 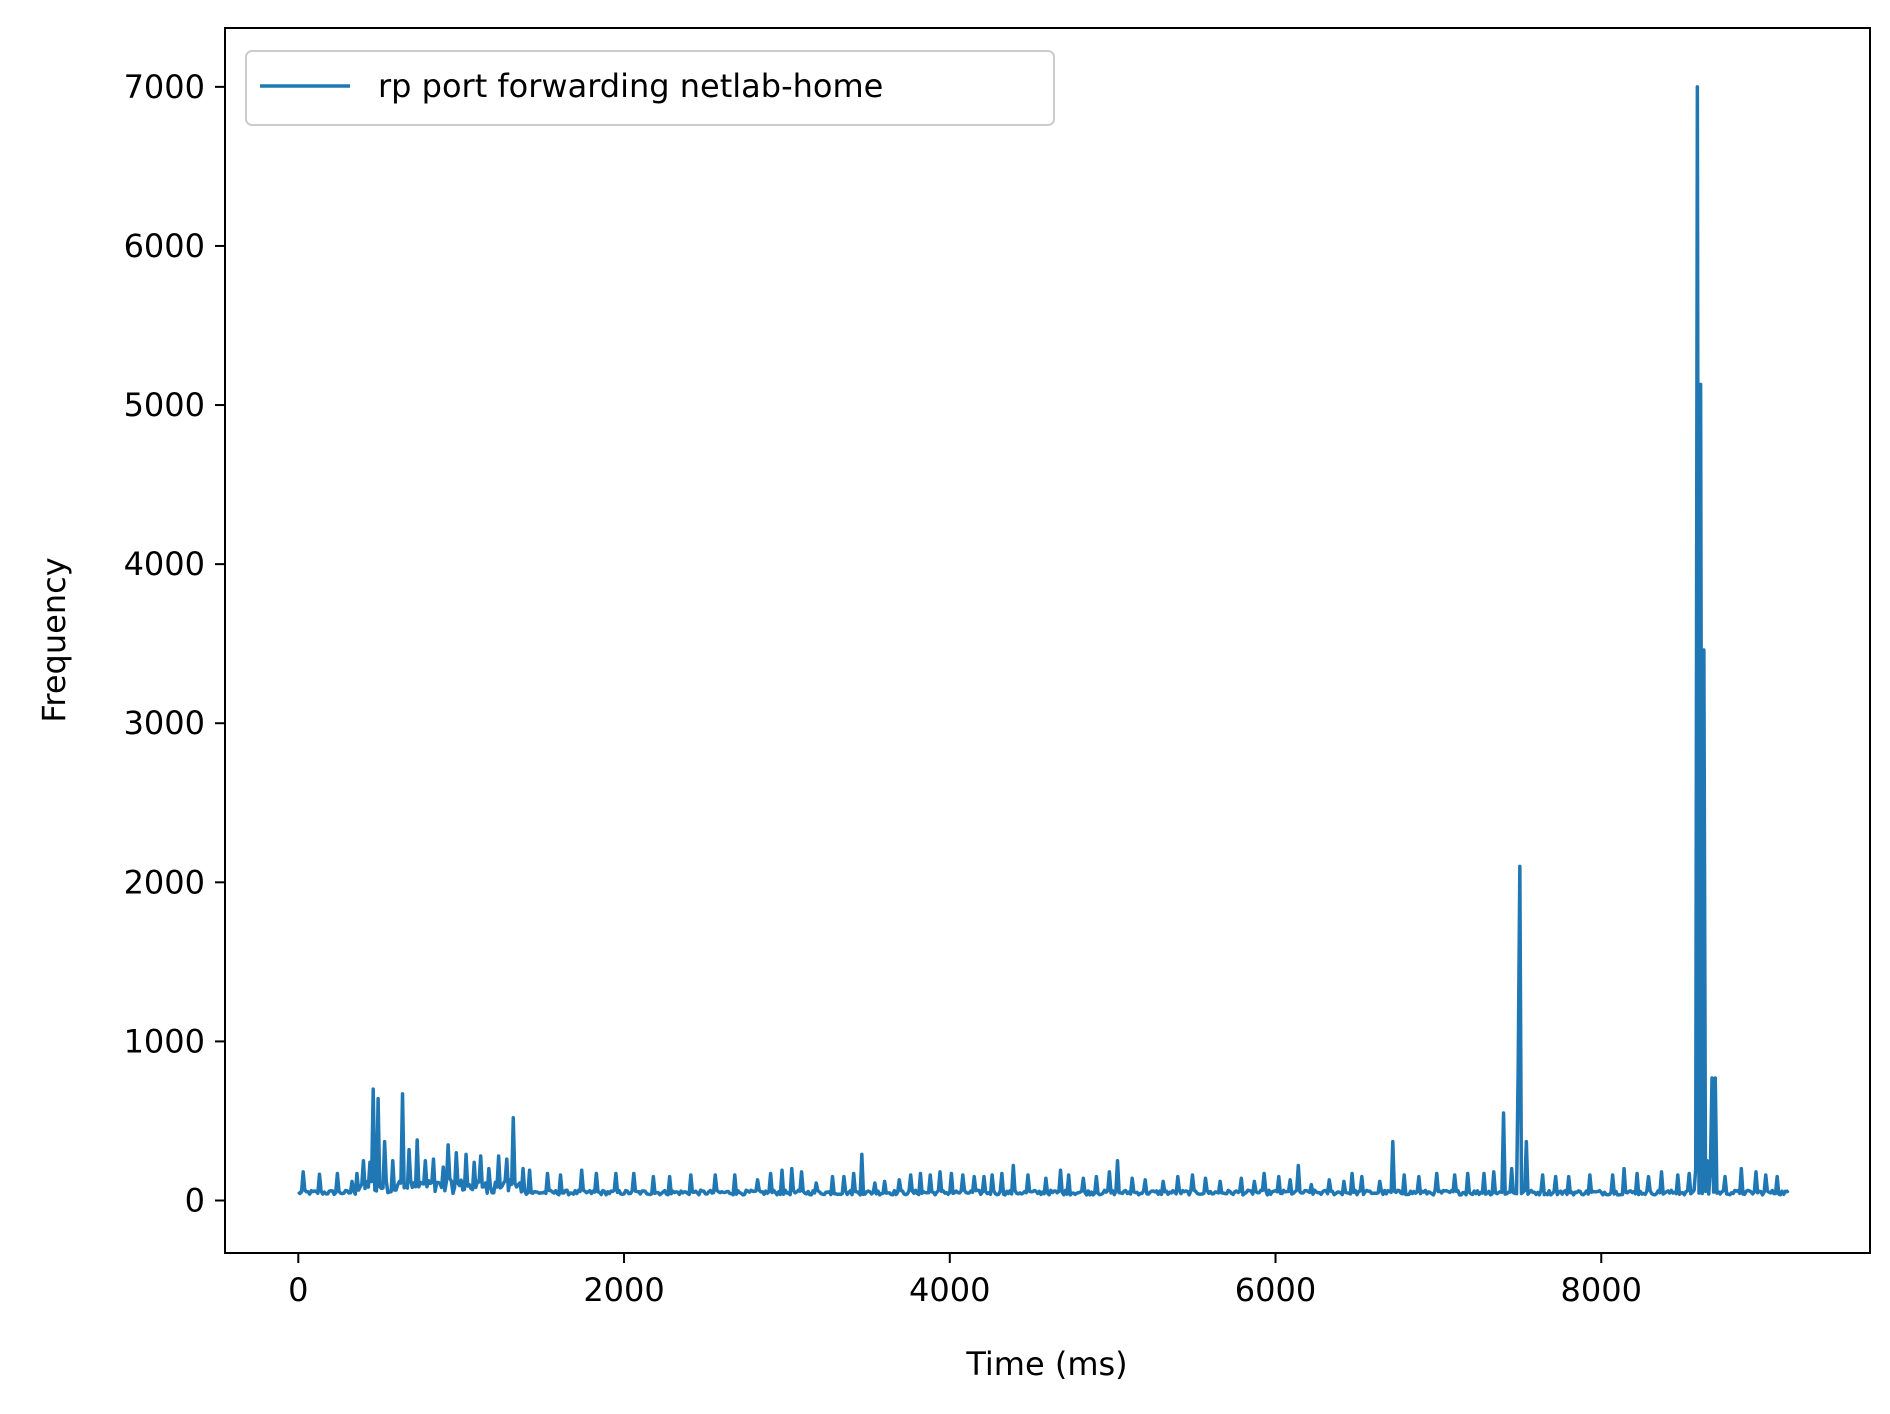 I want to click on y-tick-label: 2000, so click(x=164, y=882).